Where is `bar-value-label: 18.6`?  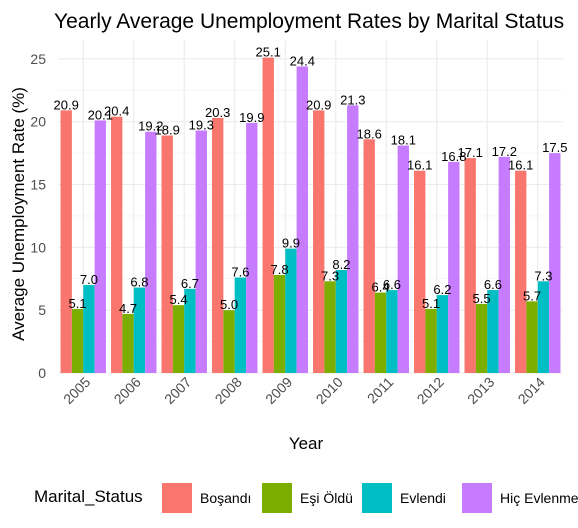 bar-value-label: 18.6 is located at coordinates (369, 133).